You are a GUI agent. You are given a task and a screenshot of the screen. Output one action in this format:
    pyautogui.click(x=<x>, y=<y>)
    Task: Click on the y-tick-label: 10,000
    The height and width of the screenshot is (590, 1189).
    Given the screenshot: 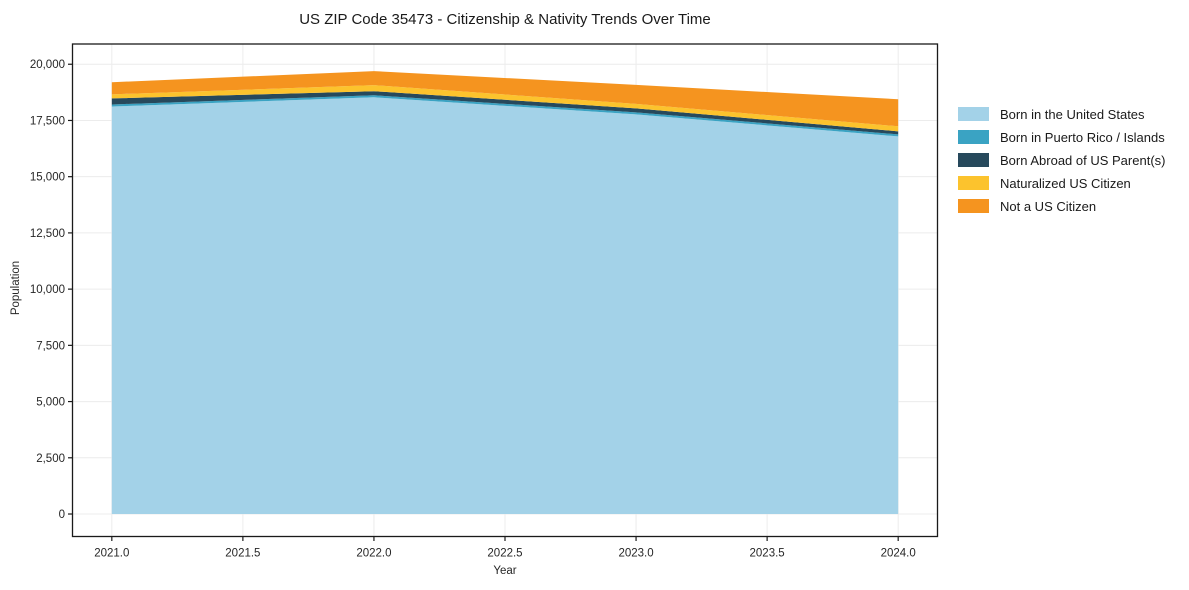 What is the action you would take?
    pyautogui.click(x=47, y=290)
    